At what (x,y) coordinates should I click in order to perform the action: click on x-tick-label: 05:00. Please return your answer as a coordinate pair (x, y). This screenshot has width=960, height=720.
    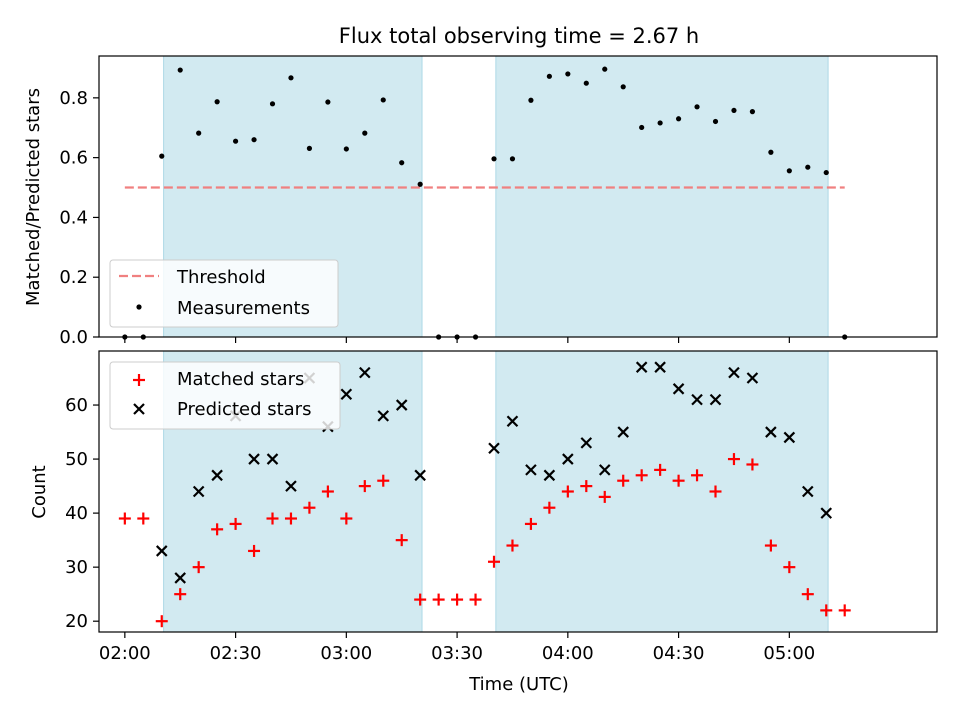
    Looking at the image, I should click on (789, 653).